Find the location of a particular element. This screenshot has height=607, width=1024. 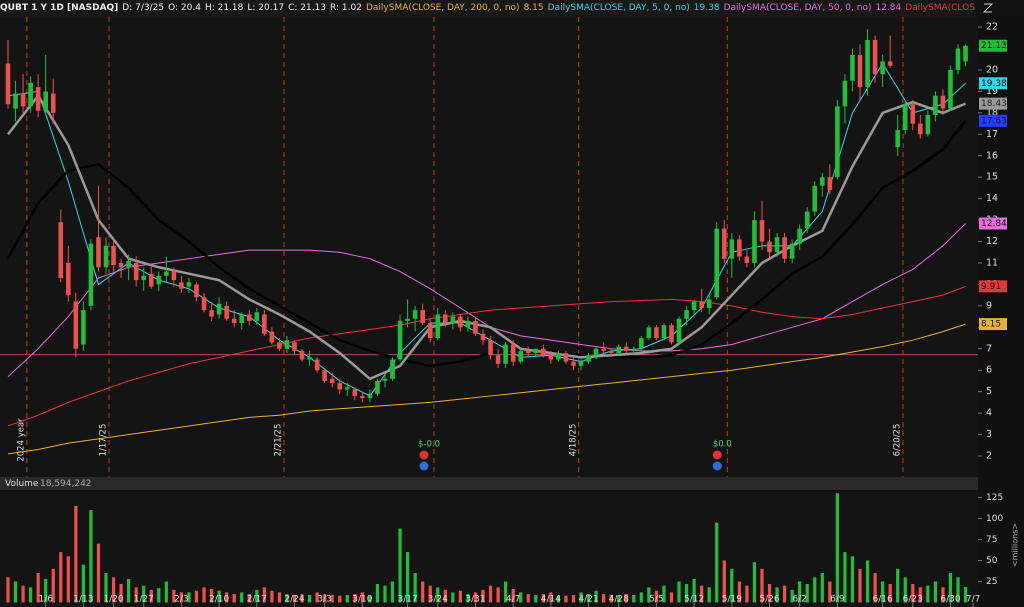

y-tick-label: 5 is located at coordinates (989, 391).